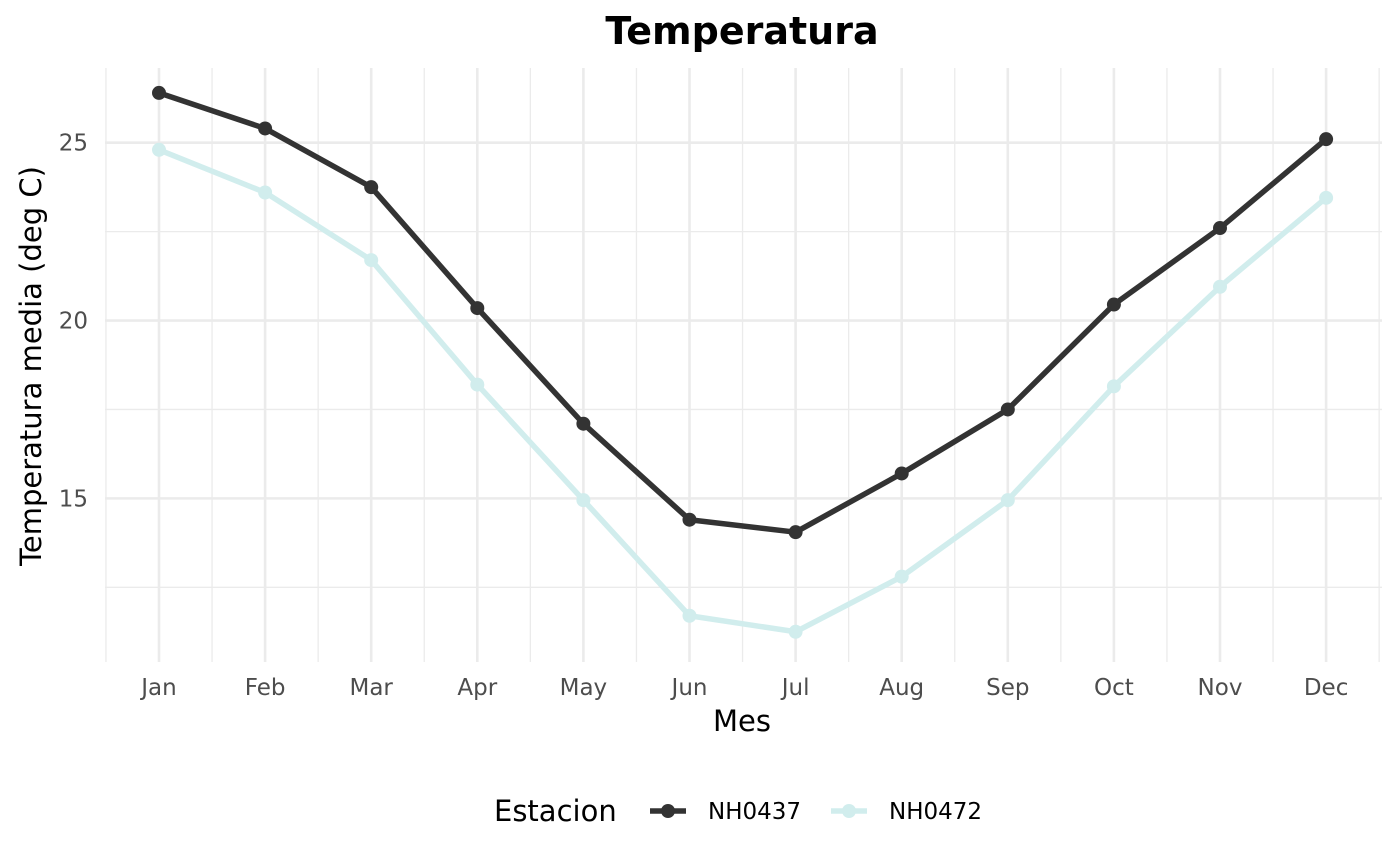  I want to click on x-tick-label: Feb, so click(265, 688).